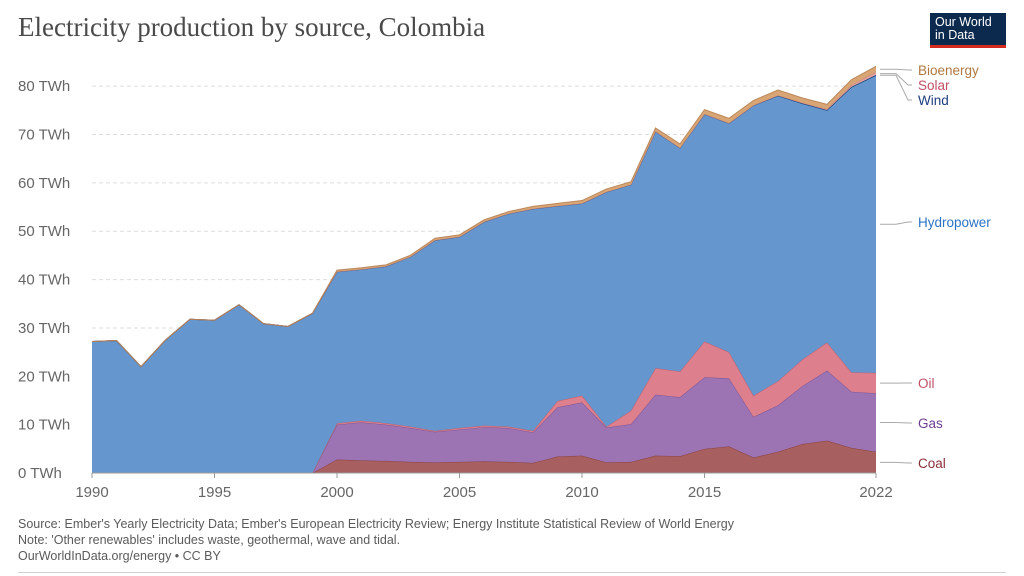 This screenshot has width=1024, height=576. What do you see at coordinates (896, 69) in the screenshot?
I see `label-leader-bioenergy` at bounding box center [896, 69].